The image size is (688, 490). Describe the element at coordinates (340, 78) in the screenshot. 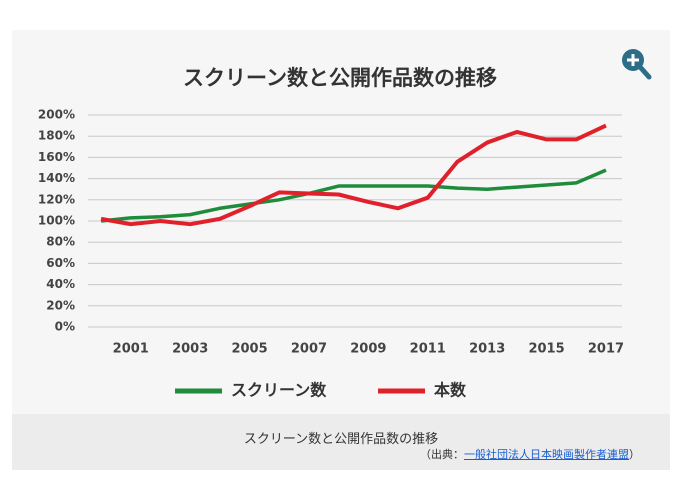

I see `chart-title: スクリーン数と公開作品数の推移` at that location.